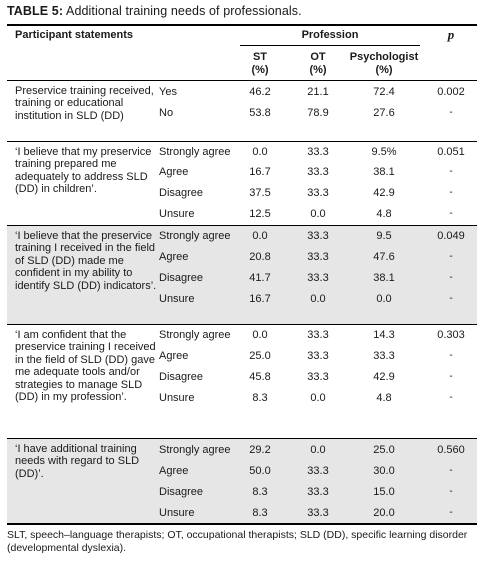 The height and width of the screenshot is (567, 484). I want to click on p-value: 0.560, so click(451, 450).